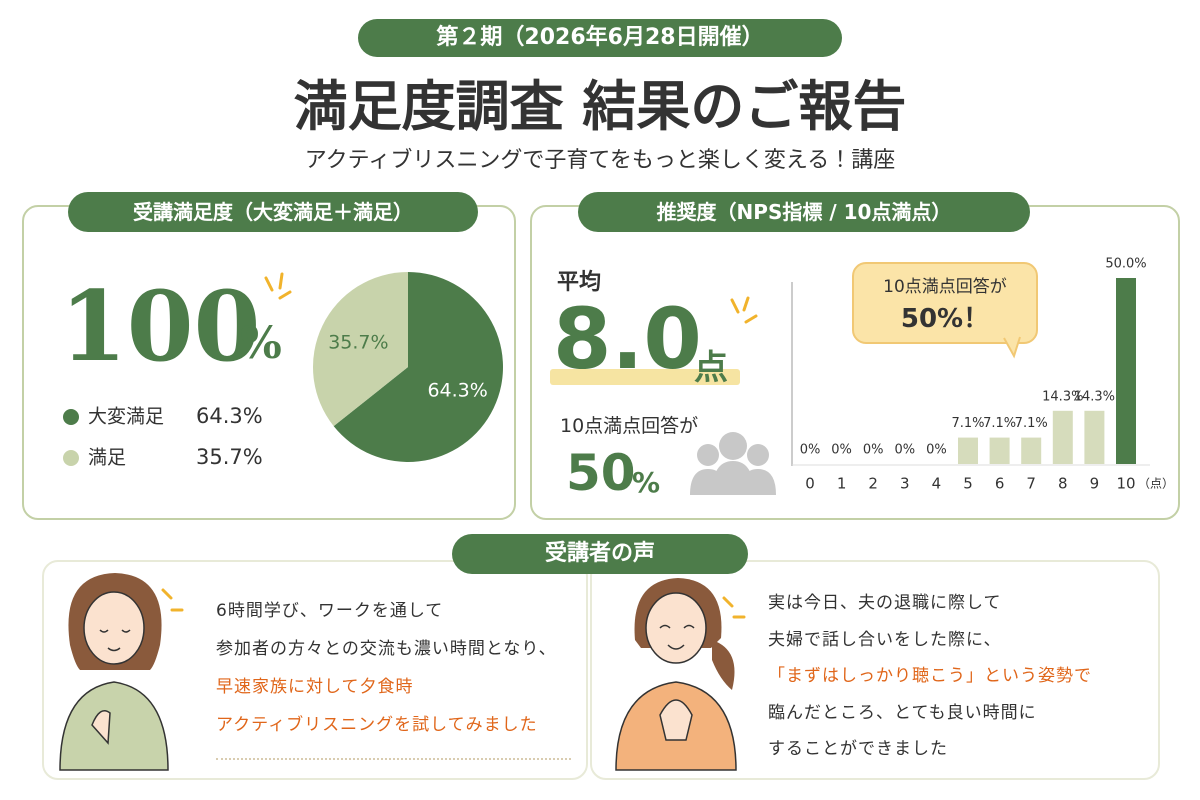  I want to click on legend-value: 35.7%, so click(229, 457).